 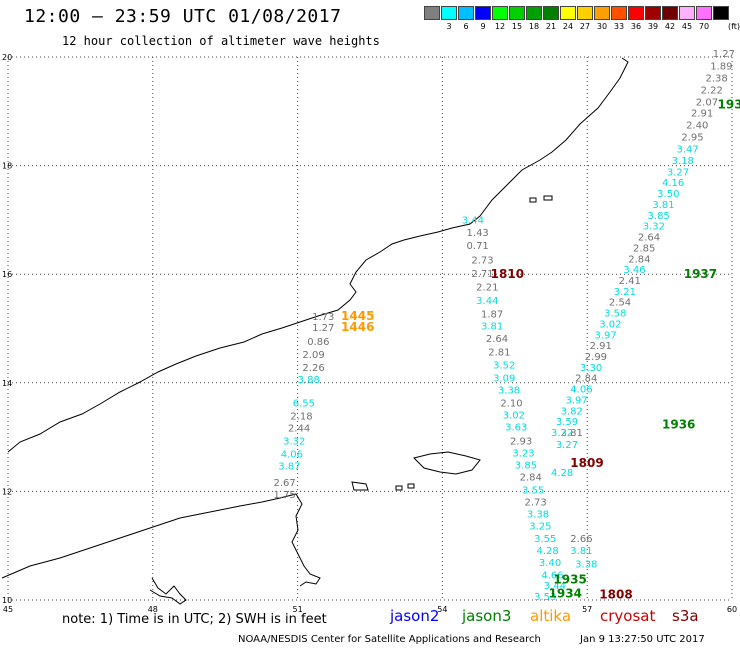 I want to click on legend-s3a: s3a, so click(x=685, y=616).